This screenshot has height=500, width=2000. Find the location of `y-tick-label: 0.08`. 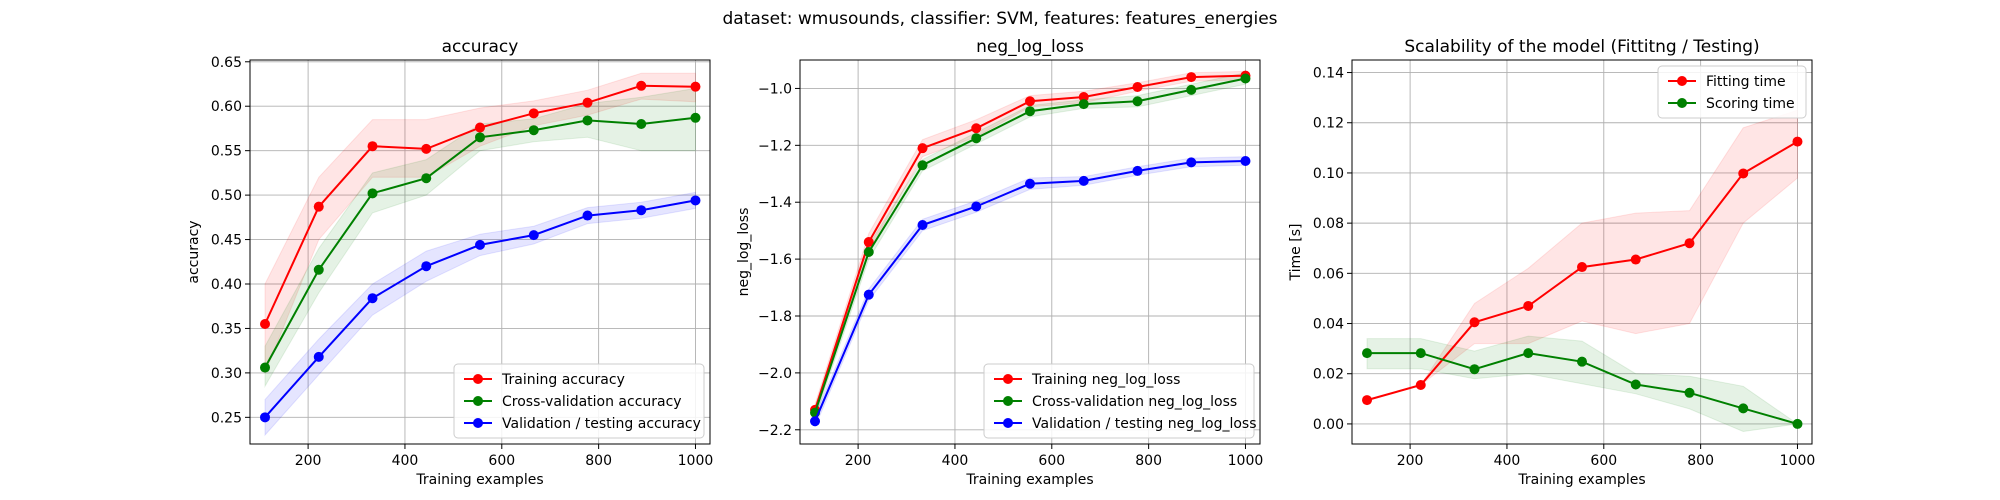

y-tick-label: 0.08 is located at coordinates (1328, 224).